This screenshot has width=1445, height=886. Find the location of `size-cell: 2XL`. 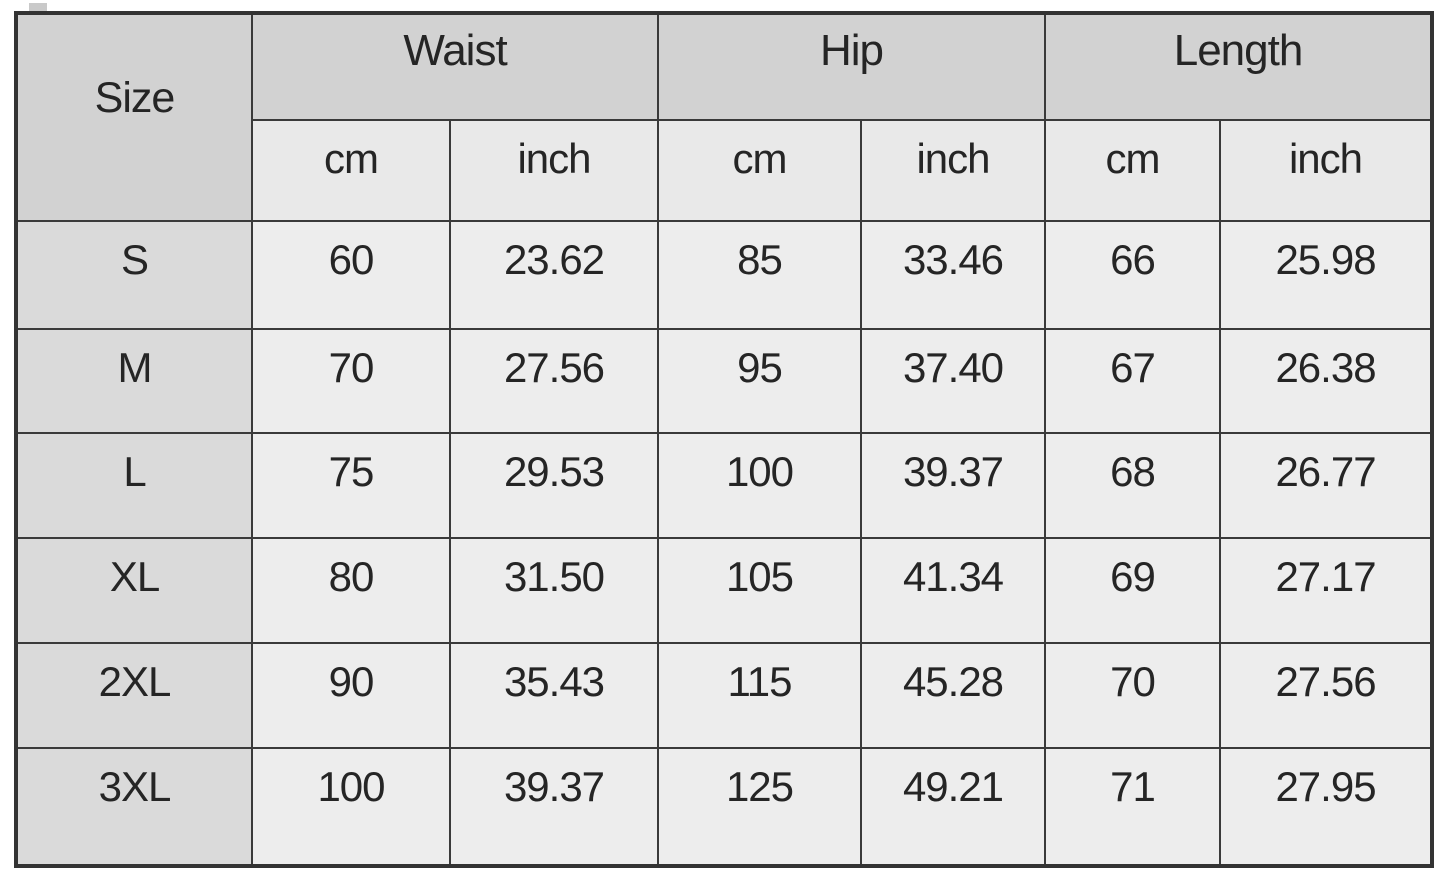

size-cell: 2XL is located at coordinates (134, 695).